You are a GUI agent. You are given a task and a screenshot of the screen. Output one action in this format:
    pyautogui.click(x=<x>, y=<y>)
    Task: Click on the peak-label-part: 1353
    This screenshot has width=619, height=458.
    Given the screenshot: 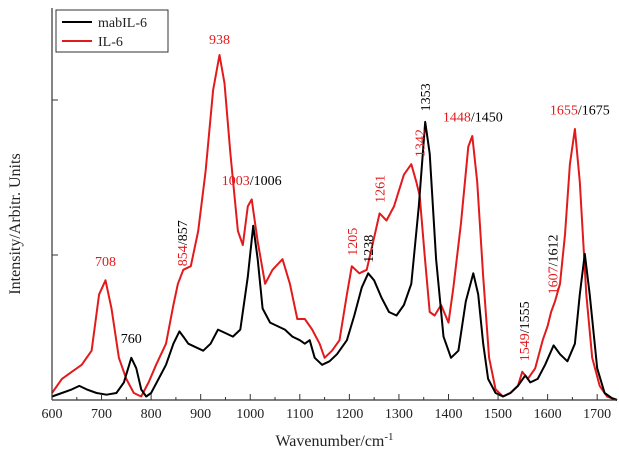 What is the action you would take?
    pyautogui.click(x=426, y=97)
    